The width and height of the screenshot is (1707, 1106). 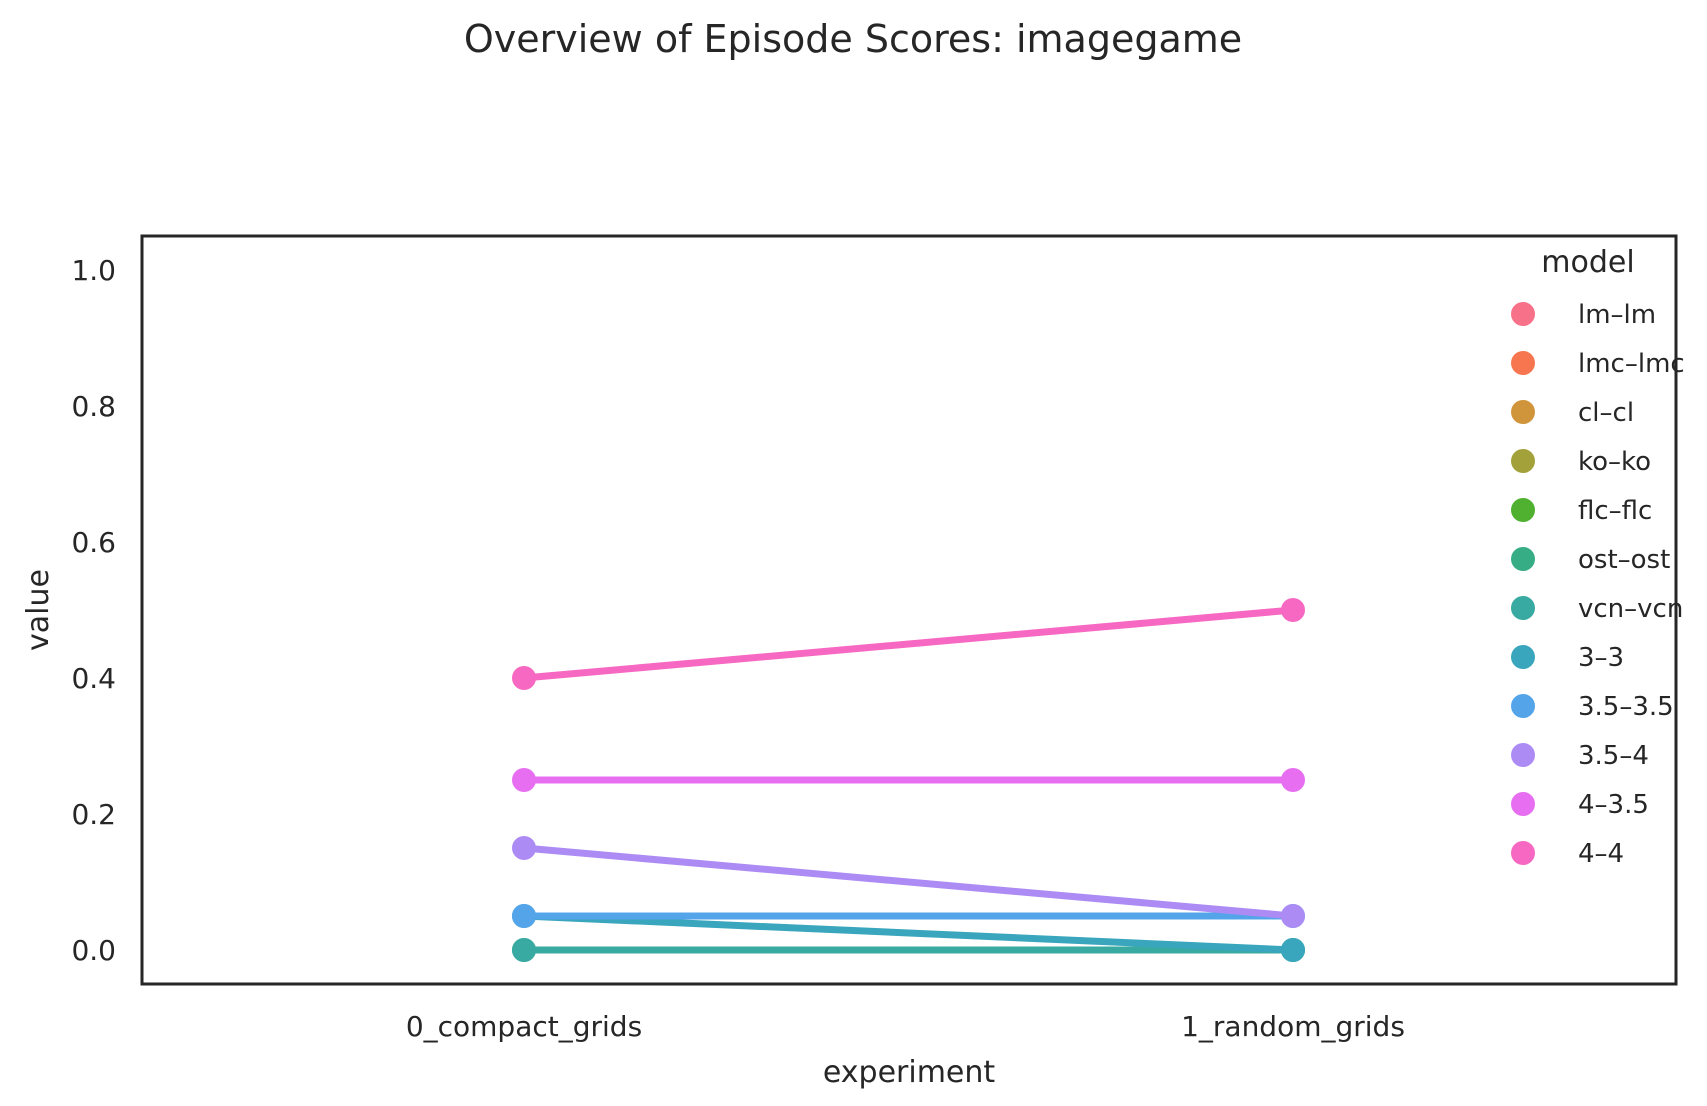 I want to click on legend-item: 3.5–3.5, so click(x=1592, y=707).